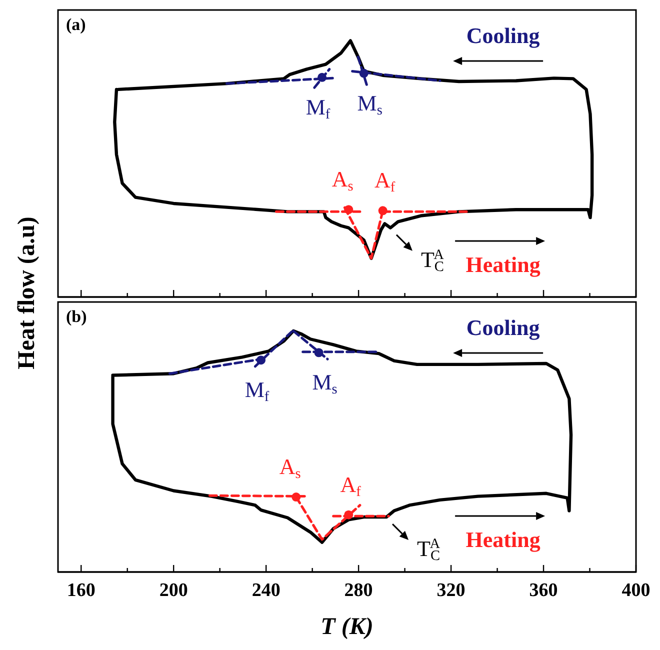 The width and height of the screenshot is (660, 650). Describe the element at coordinates (27, 293) in the screenshot. I see `y-axis-title: Heat flow (a.u)` at that location.